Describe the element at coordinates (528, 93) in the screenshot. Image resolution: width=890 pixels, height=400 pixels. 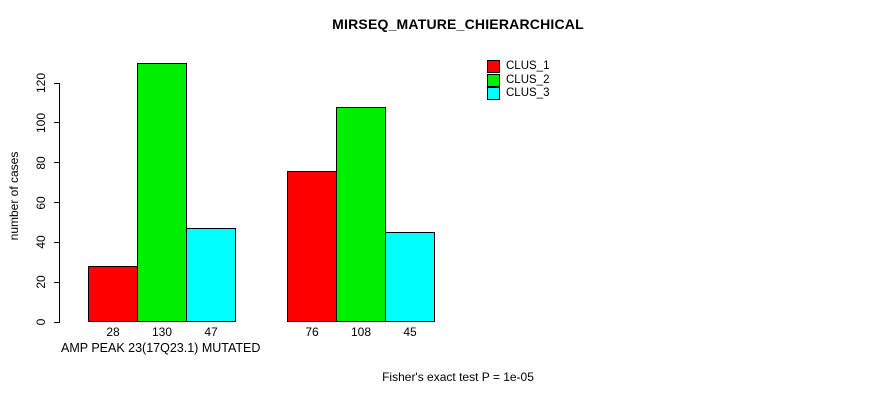
I see `legend-item-label: CLUS_3` at that location.